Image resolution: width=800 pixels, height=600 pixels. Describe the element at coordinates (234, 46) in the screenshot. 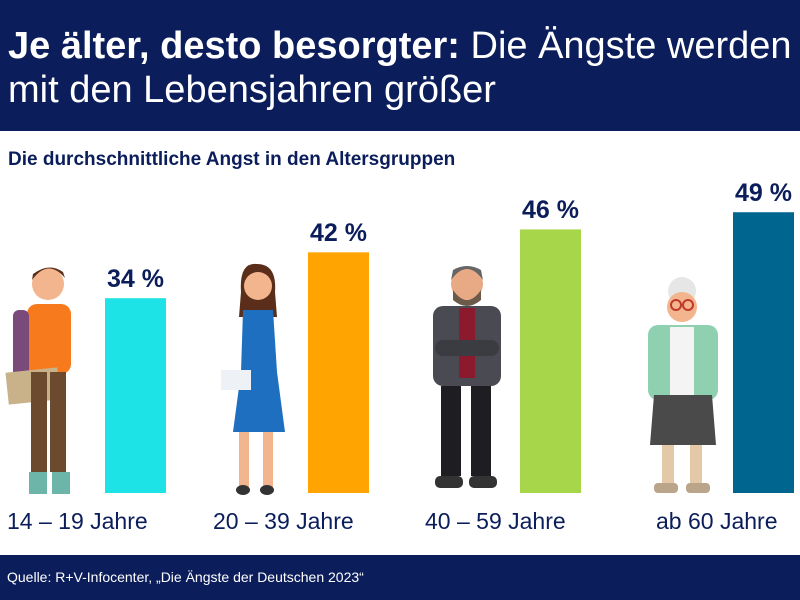

I see `title-bold: Je älter, desto besorgter:` at that location.